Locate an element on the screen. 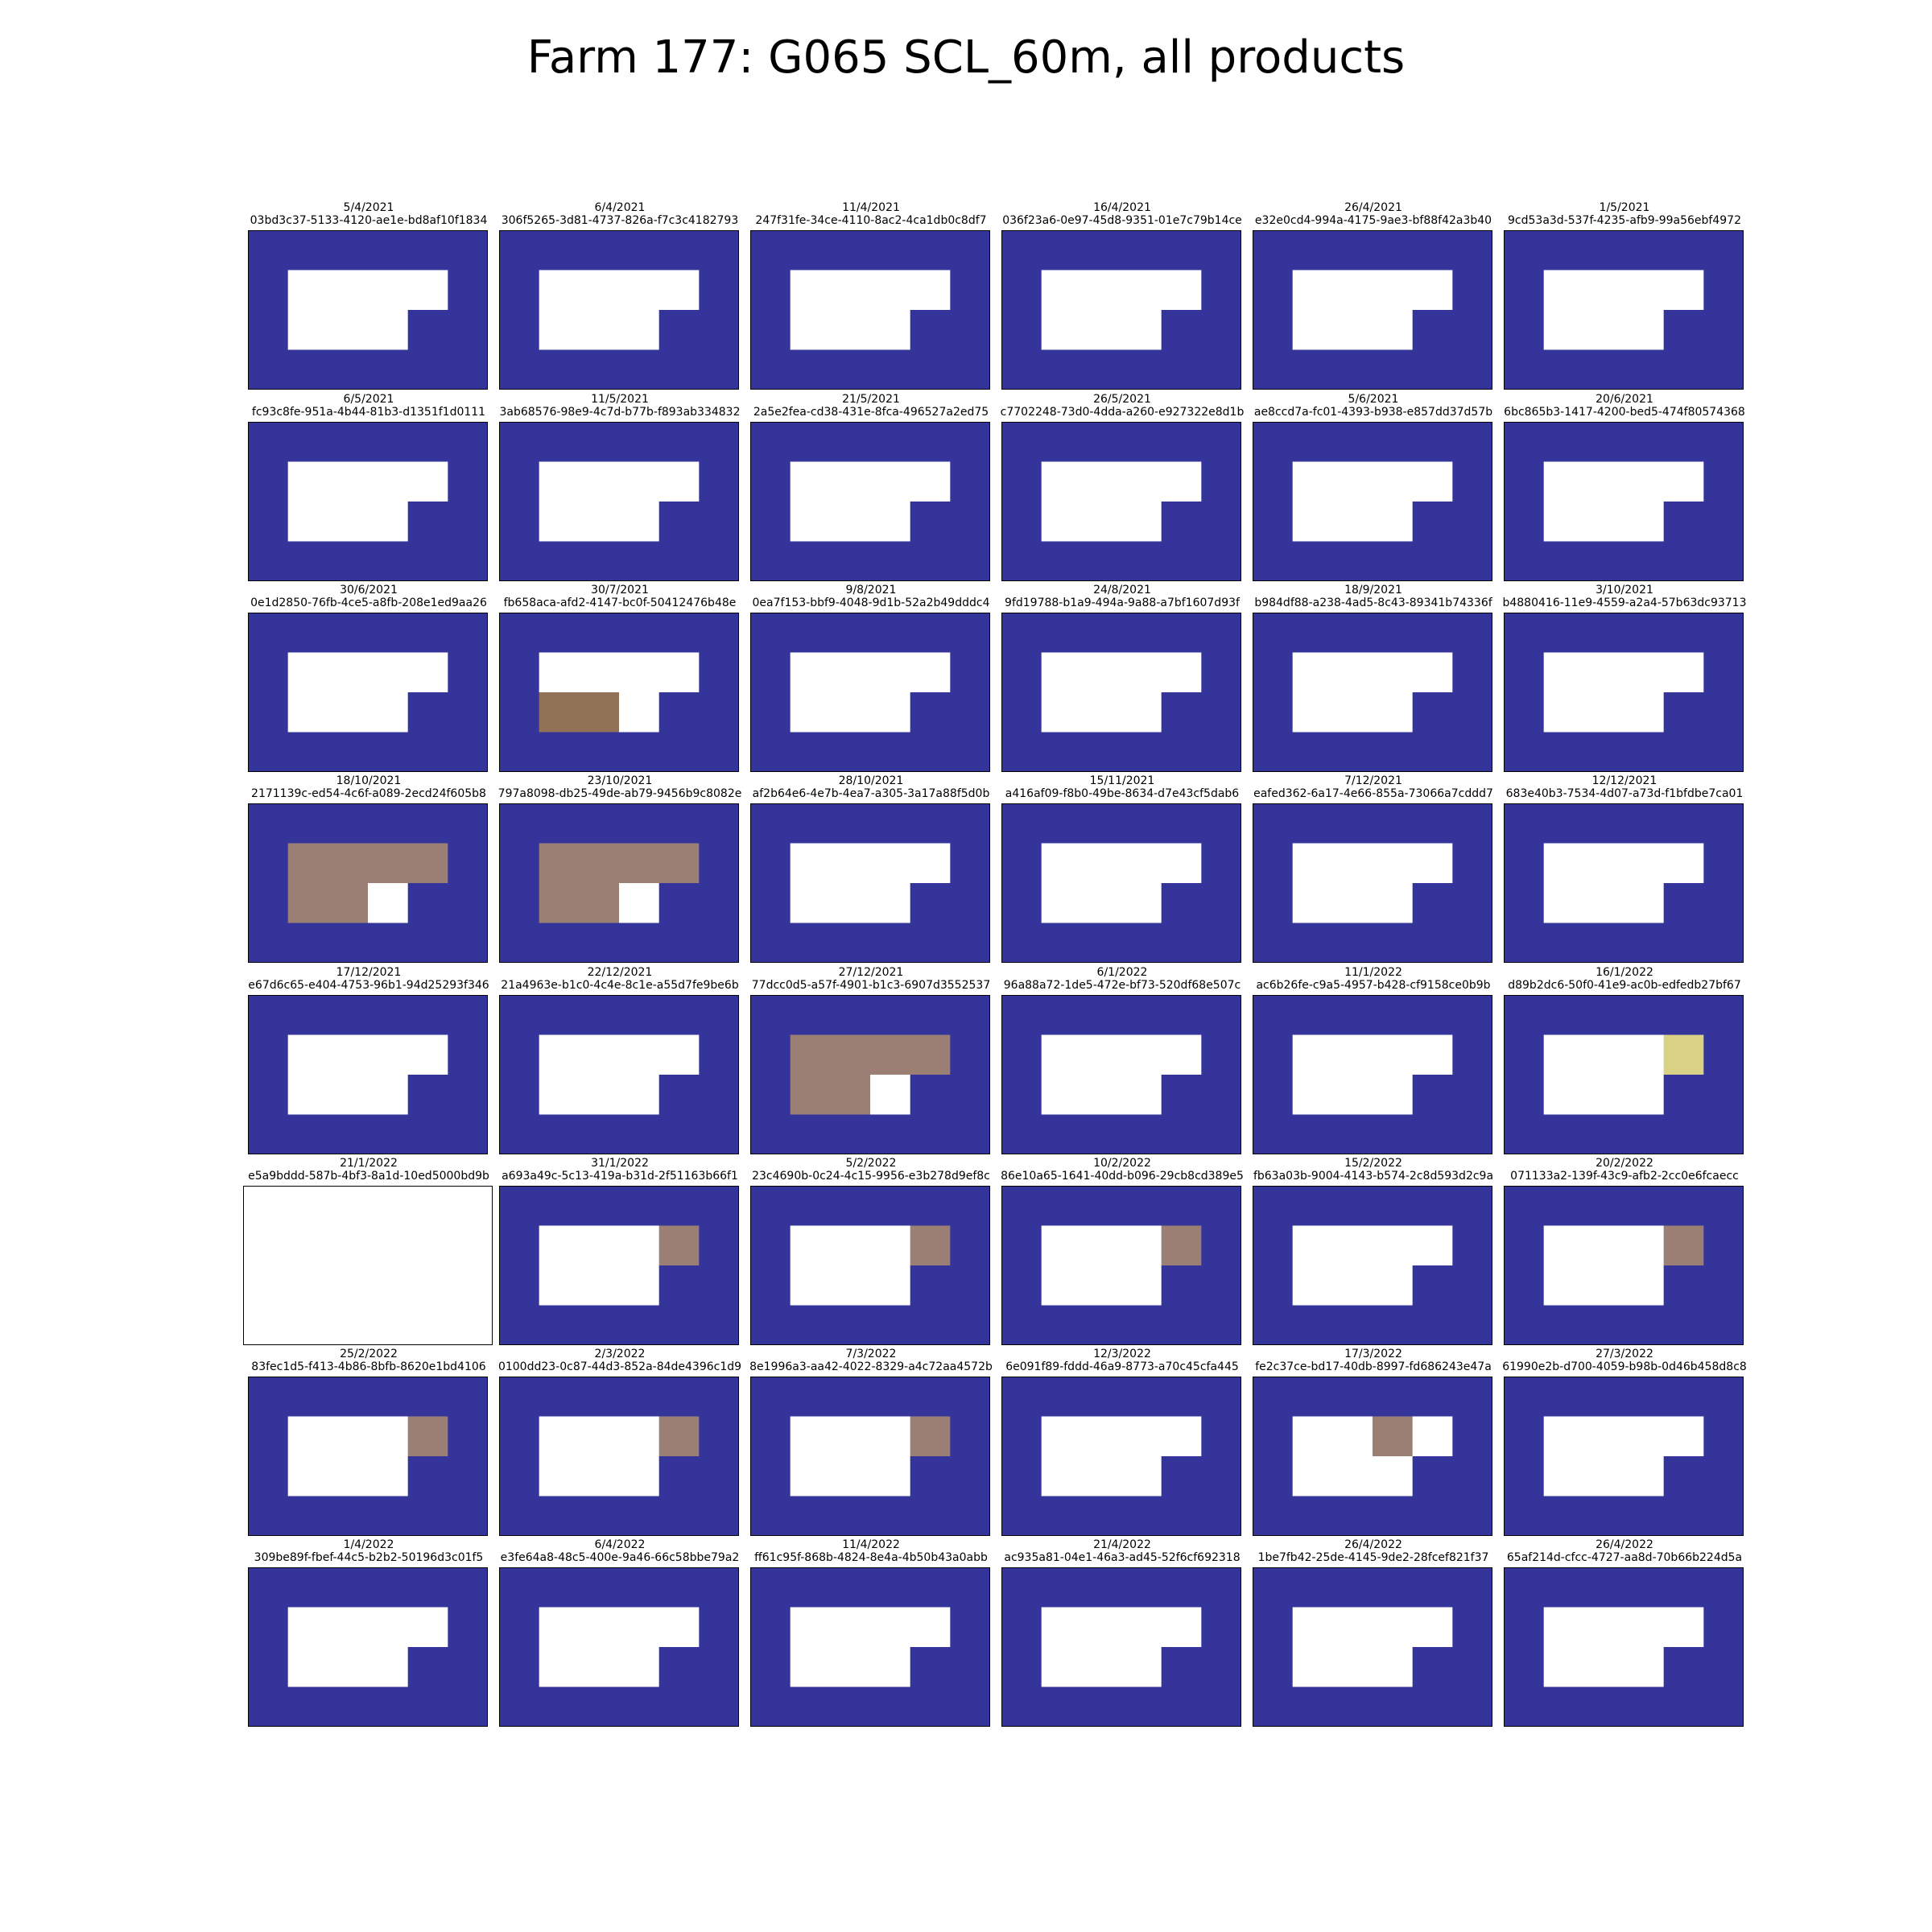 This screenshot has width=1932, height=1932. panel-date: 28/10/2021 is located at coordinates (871, 780).